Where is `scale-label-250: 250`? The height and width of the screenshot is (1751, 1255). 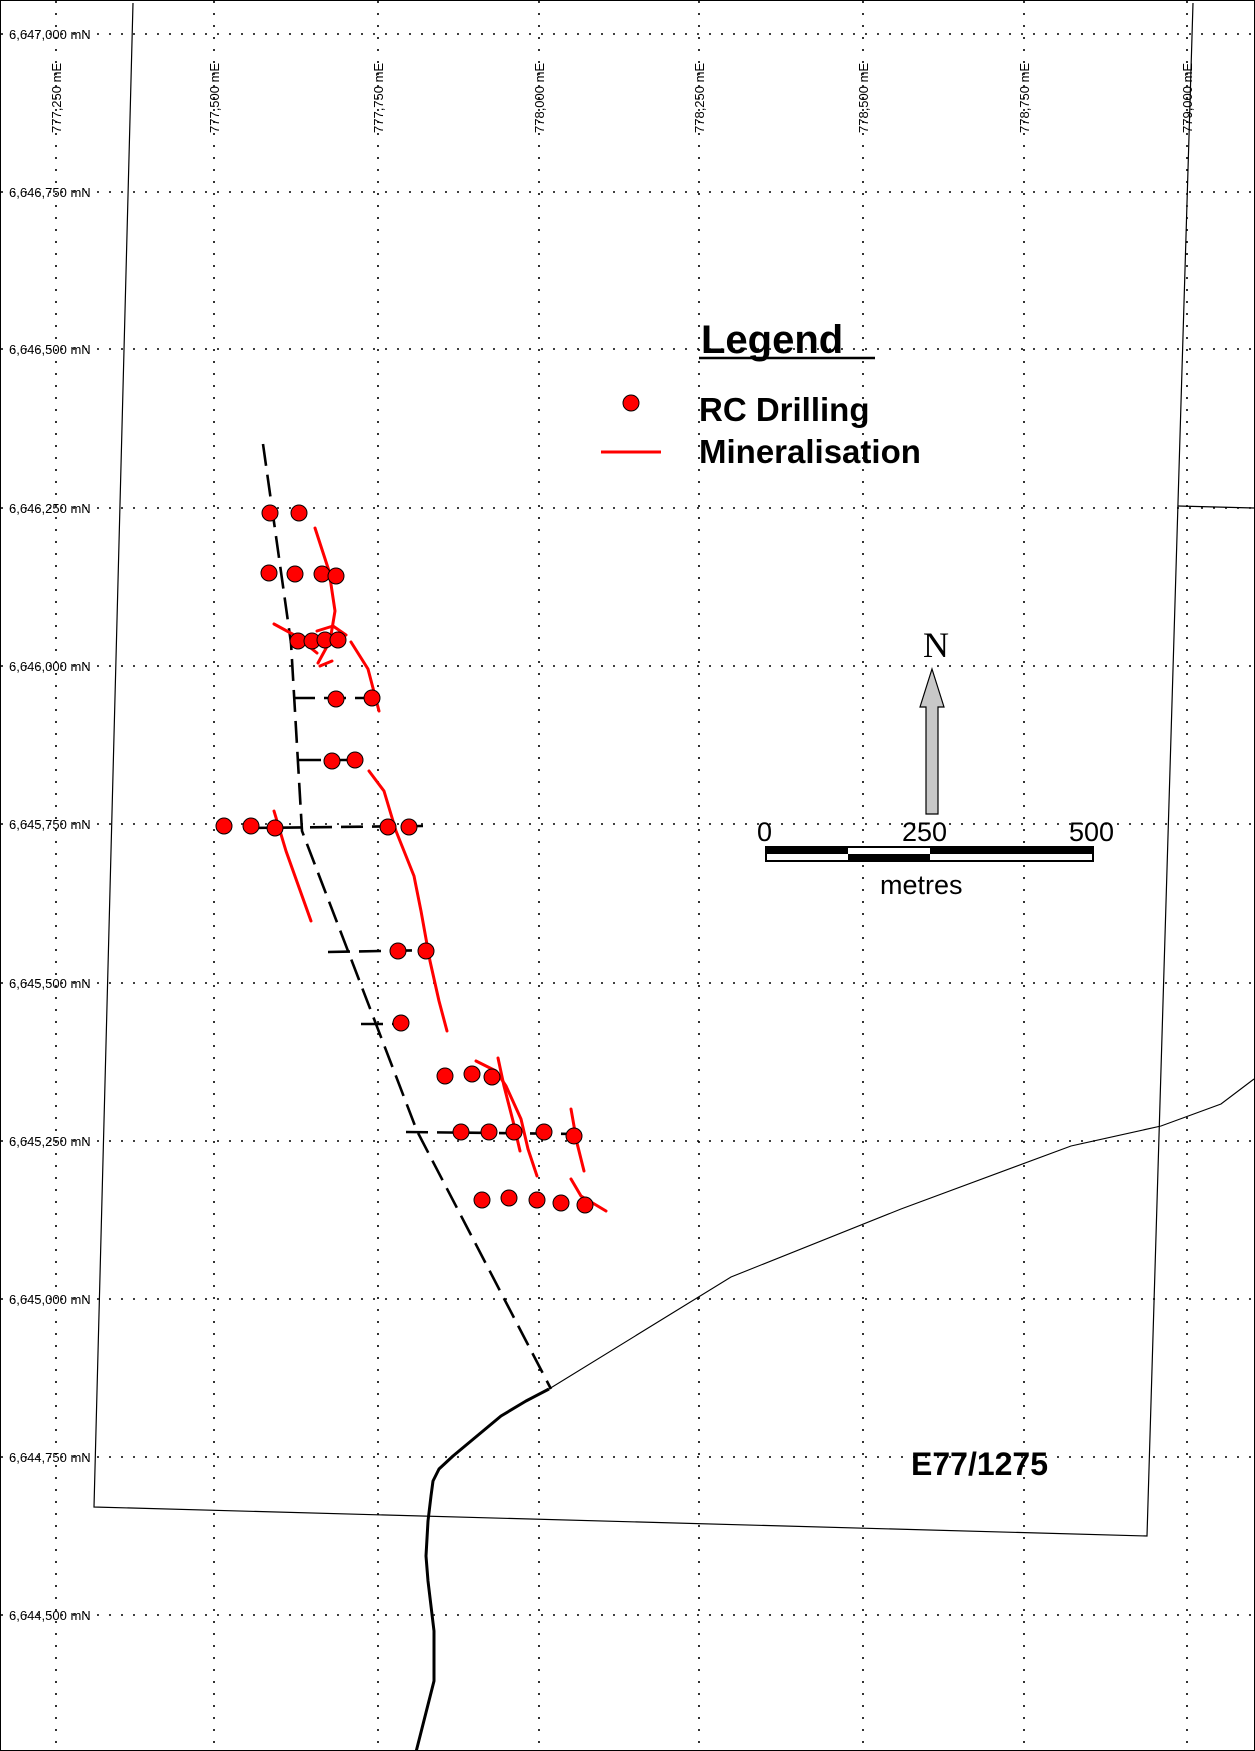
scale-label-250: 250 is located at coordinates (924, 832).